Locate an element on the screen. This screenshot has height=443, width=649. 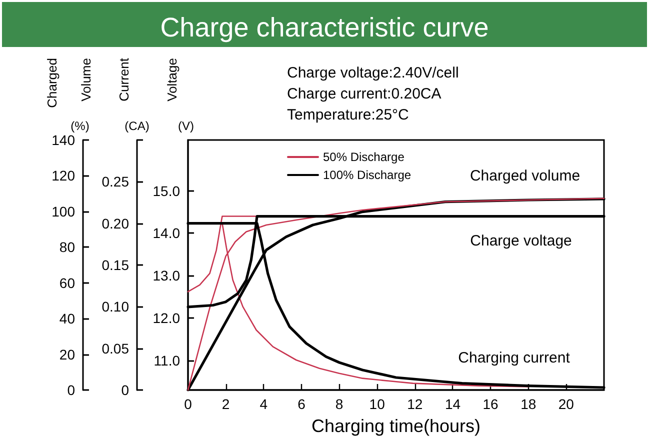
text: Charged Volume(%) is located at coordinates (69, 95).